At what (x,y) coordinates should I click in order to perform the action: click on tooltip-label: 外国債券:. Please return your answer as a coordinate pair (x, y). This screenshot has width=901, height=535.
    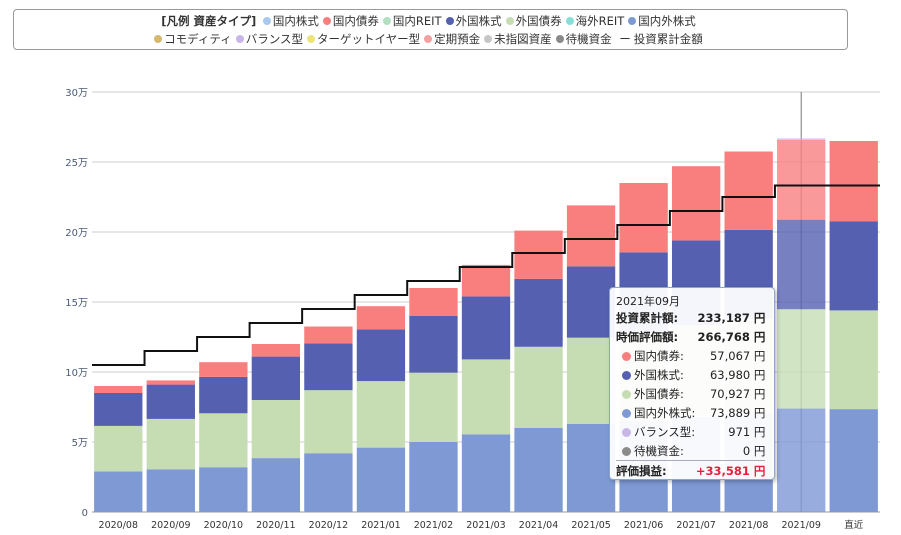
    Looking at the image, I should click on (659, 393).